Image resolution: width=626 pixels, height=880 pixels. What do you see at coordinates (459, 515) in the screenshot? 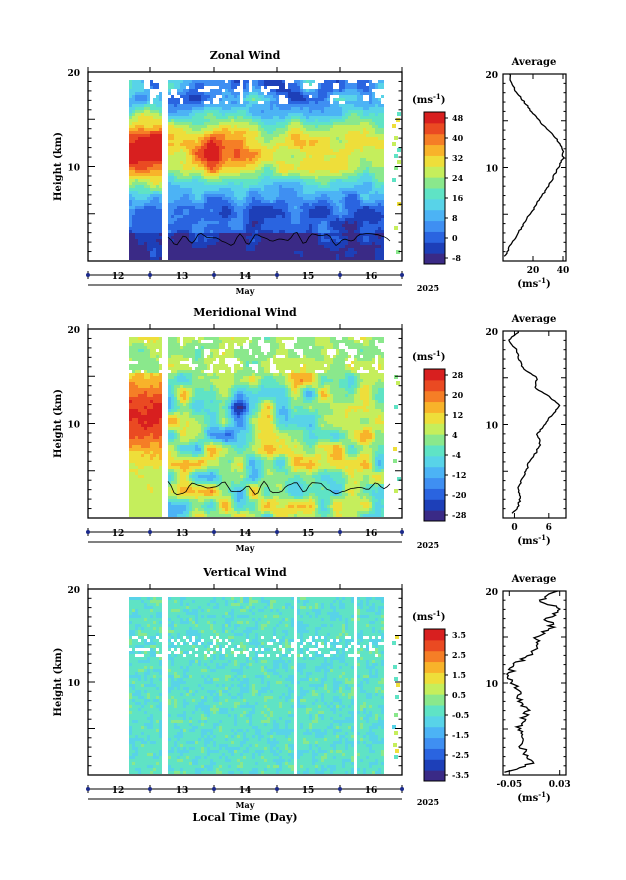
I see `colorbar-label: -28` at bounding box center [459, 515].